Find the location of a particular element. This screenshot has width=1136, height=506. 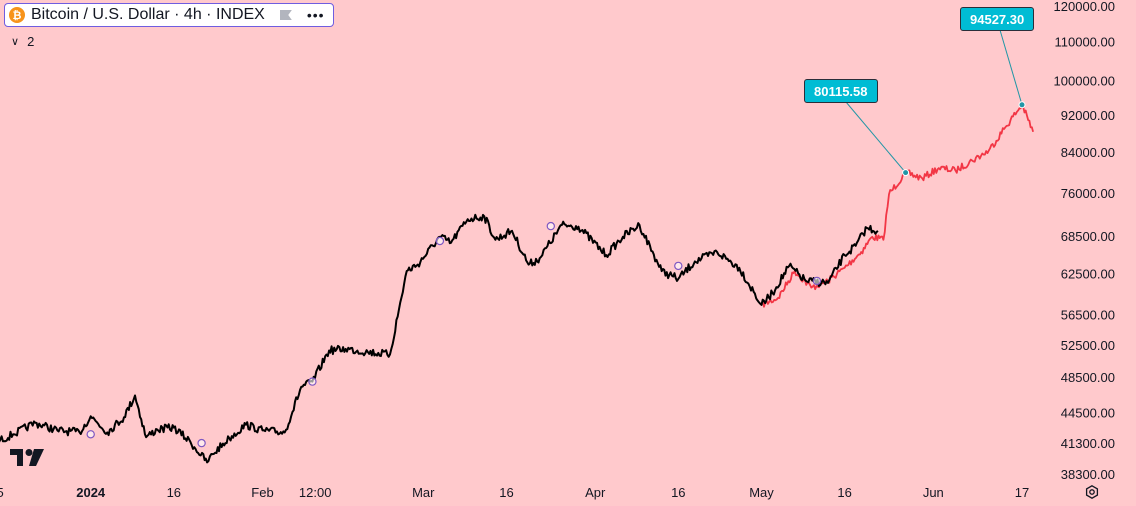

x-tick-label-mar: Mar is located at coordinates (423, 492).